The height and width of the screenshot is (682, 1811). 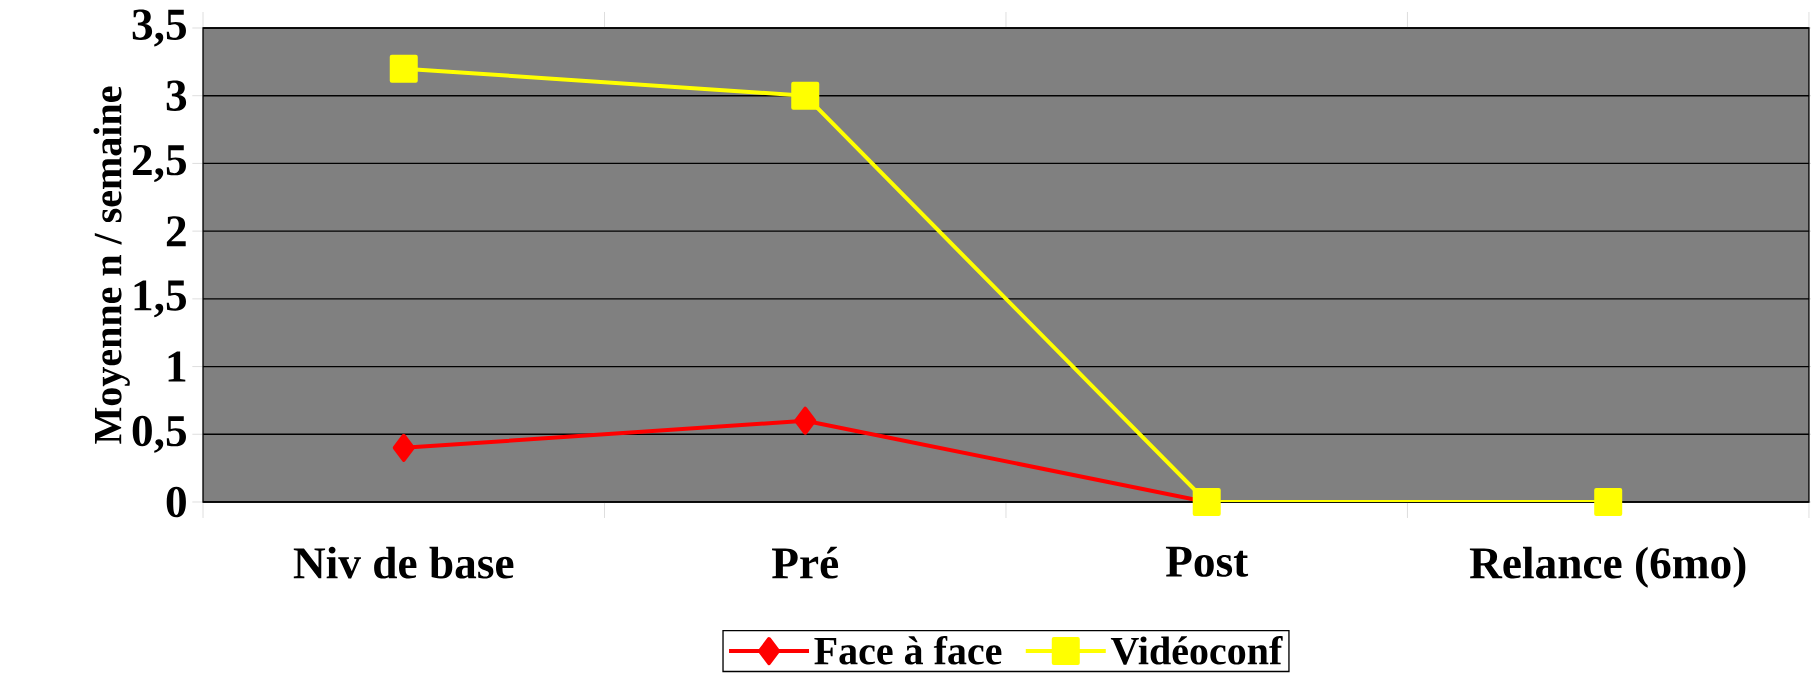 What do you see at coordinates (1207, 561) in the screenshot?
I see `x-tick-label: Post` at bounding box center [1207, 561].